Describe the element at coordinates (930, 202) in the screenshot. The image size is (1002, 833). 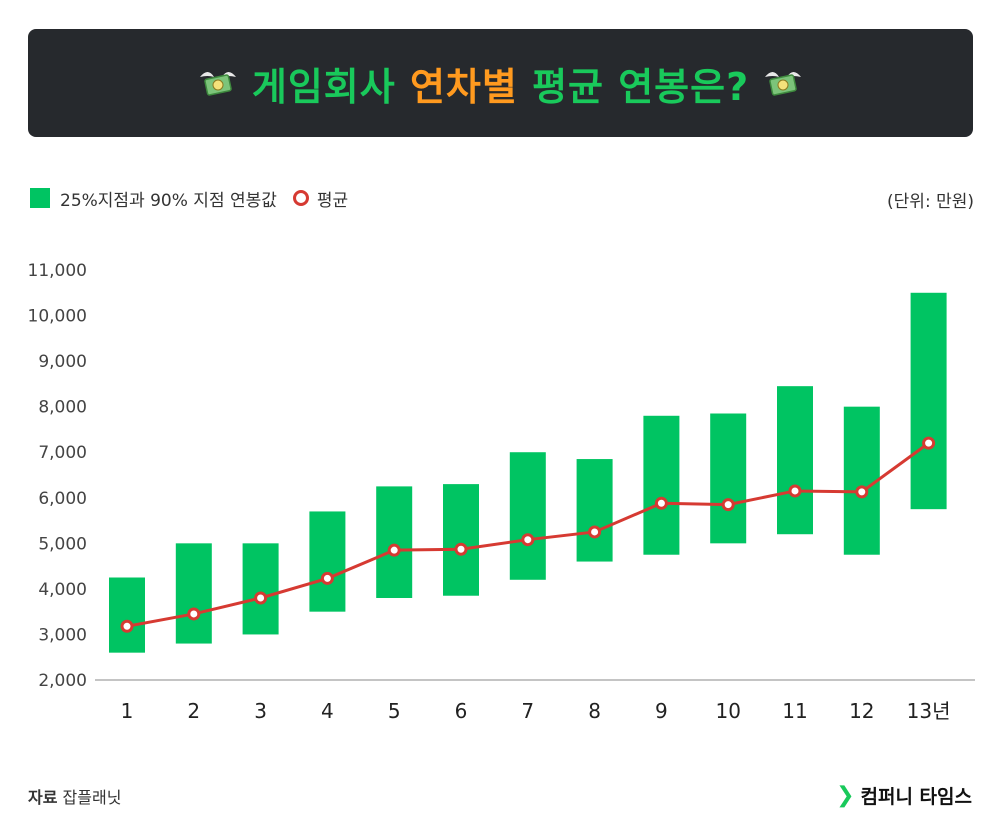
I see `unit-label: (단위: 만원)` at that location.